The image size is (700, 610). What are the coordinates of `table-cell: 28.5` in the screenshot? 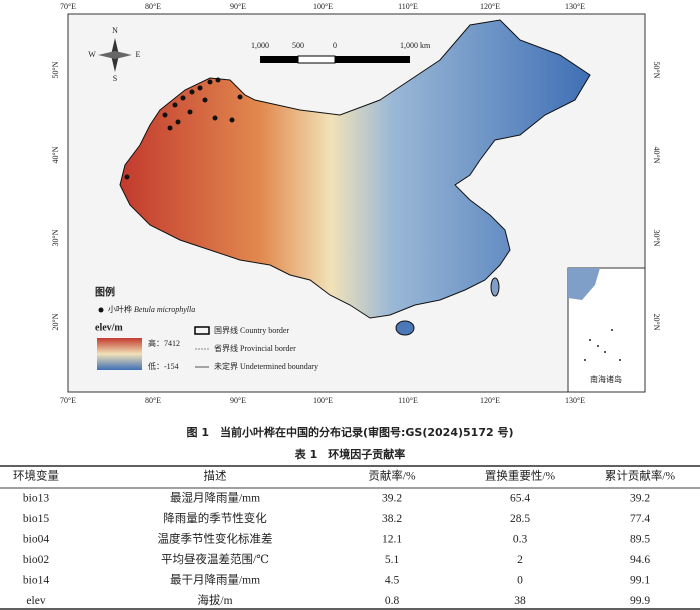 It's located at (520, 519).